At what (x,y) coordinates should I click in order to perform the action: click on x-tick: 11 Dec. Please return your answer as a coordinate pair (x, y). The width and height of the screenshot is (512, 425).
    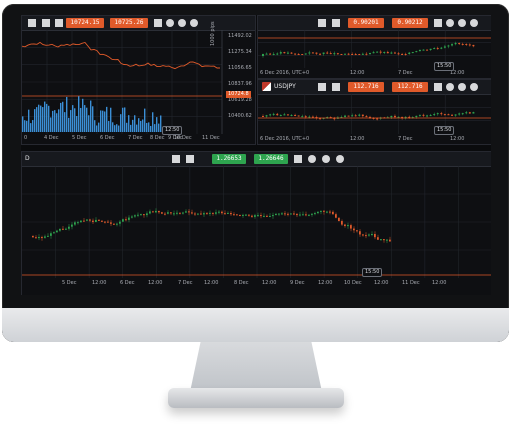
    Looking at the image, I should click on (411, 283).